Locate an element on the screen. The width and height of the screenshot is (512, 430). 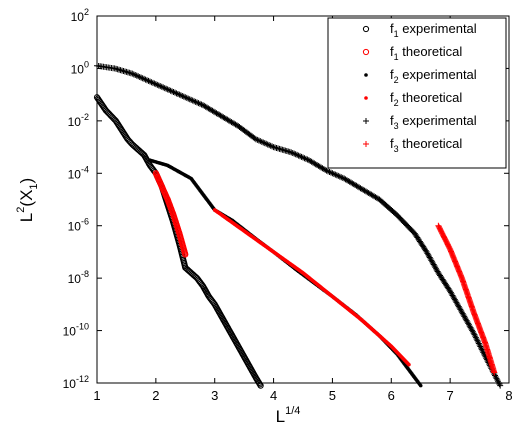
y-tick-exp: -8 is located at coordinates (85, 274).